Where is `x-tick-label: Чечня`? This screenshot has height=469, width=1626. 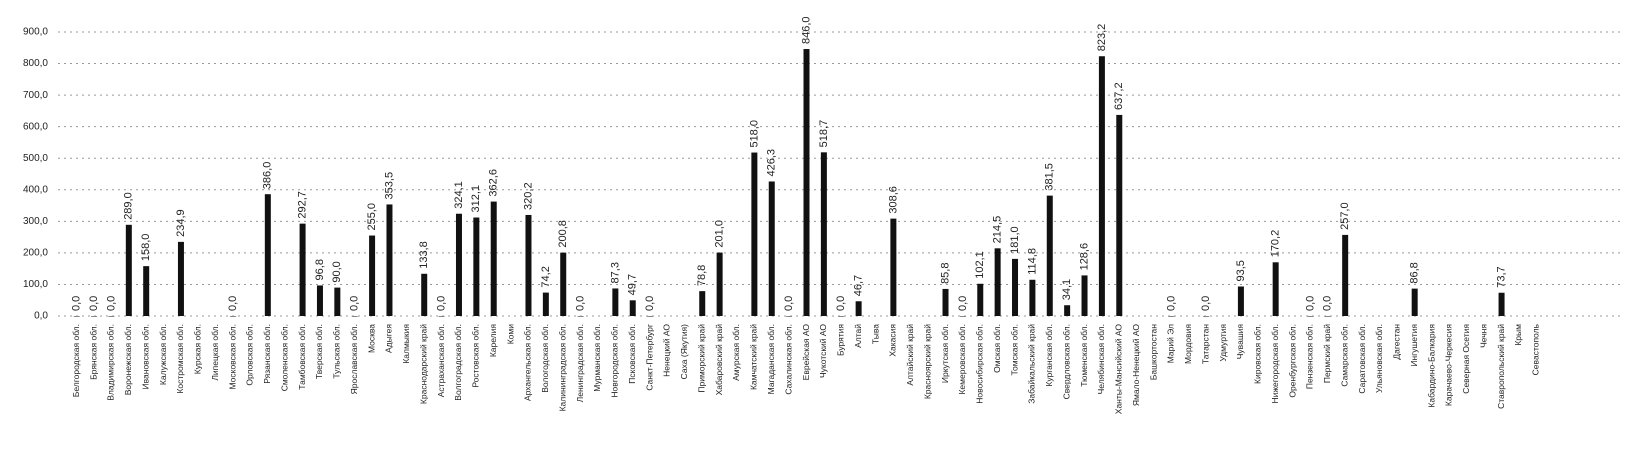
x-tick-label: Чечня is located at coordinates (1483, 336).